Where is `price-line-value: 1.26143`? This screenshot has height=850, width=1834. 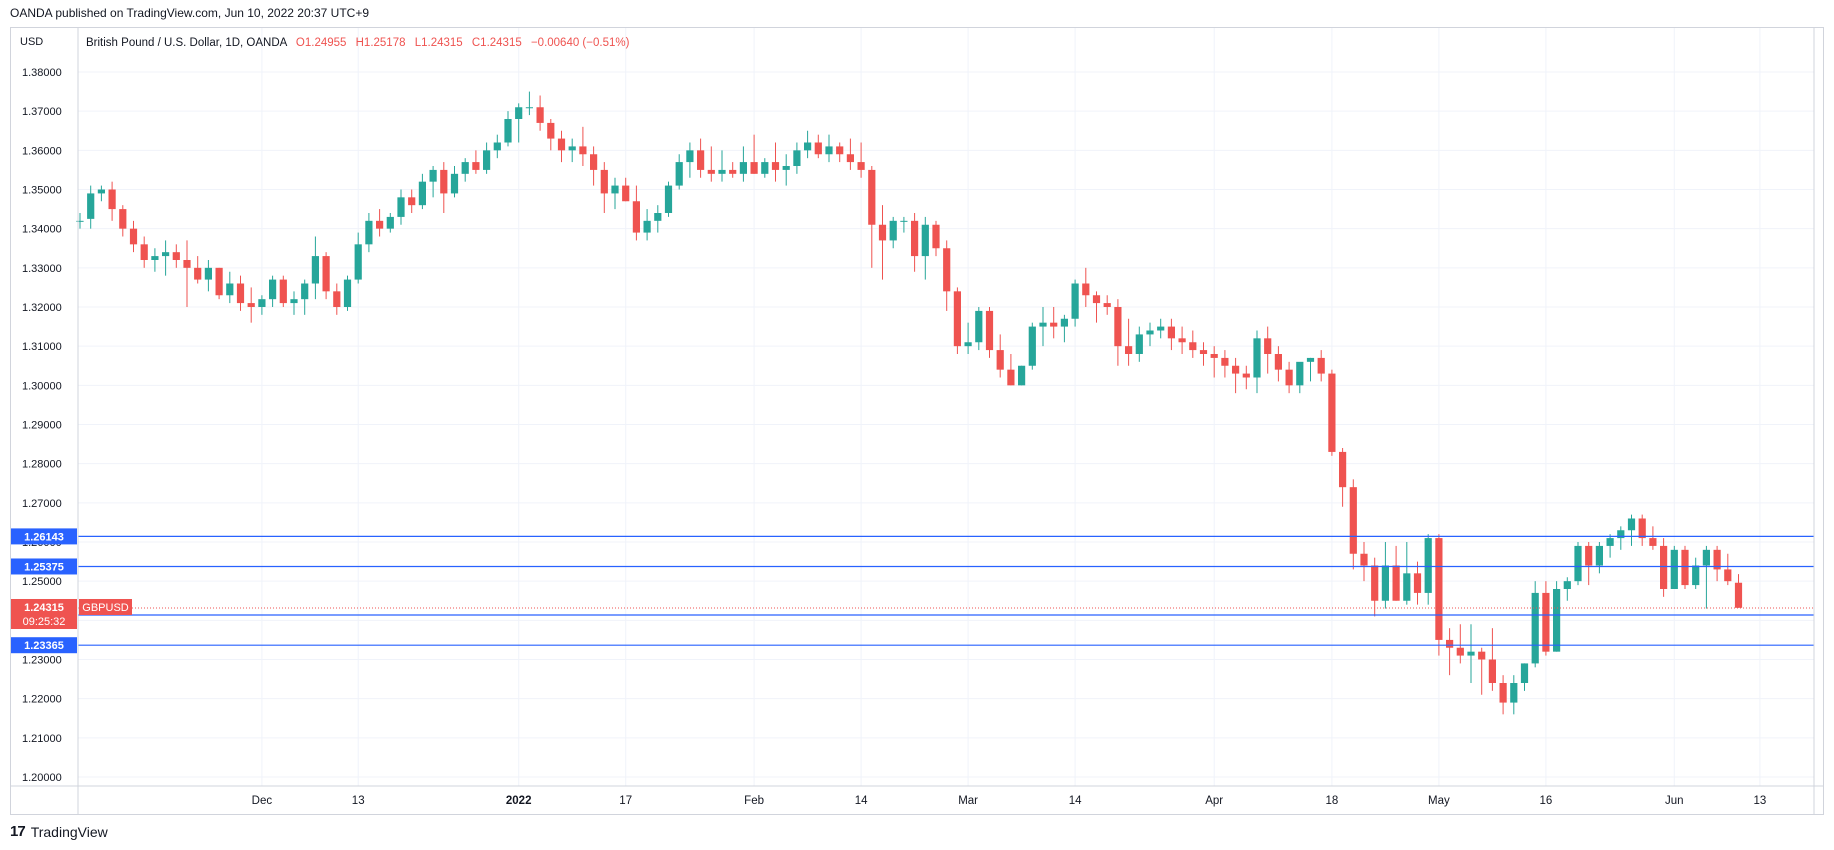 price-line-value: 1.26143 is located at coordinates (44, 537).